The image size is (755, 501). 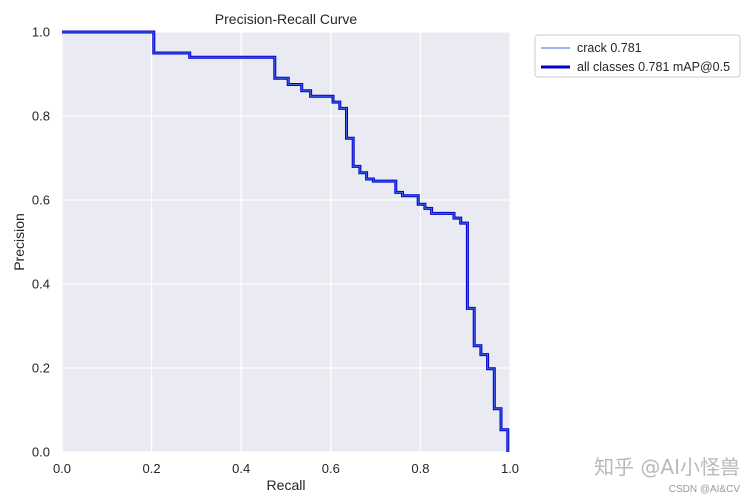 I want to click on x-tick-label: 0.0, so click(x=62, y=468).